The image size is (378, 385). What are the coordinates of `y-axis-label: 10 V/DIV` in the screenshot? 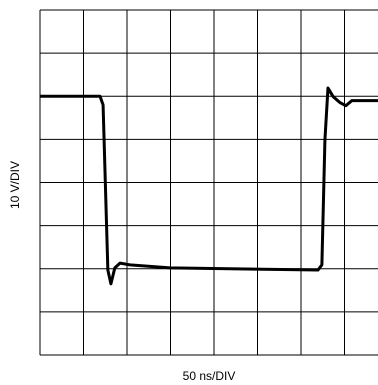 It's located at (15, 185).